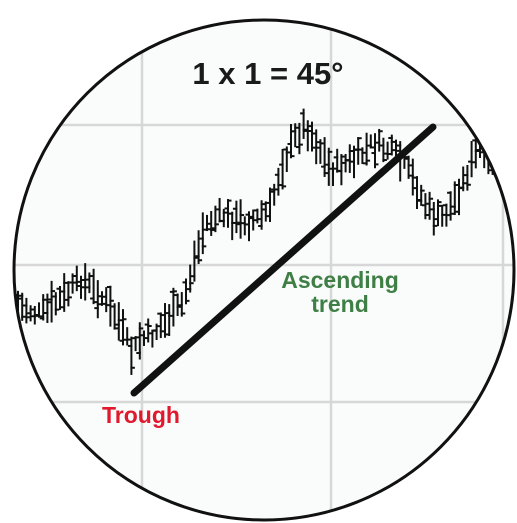 The width and height of the screenshot is (517, 523). Describe the element at coordinates (340, 304) in the screenshot. I see `trend-label-line2: trend` at that location.